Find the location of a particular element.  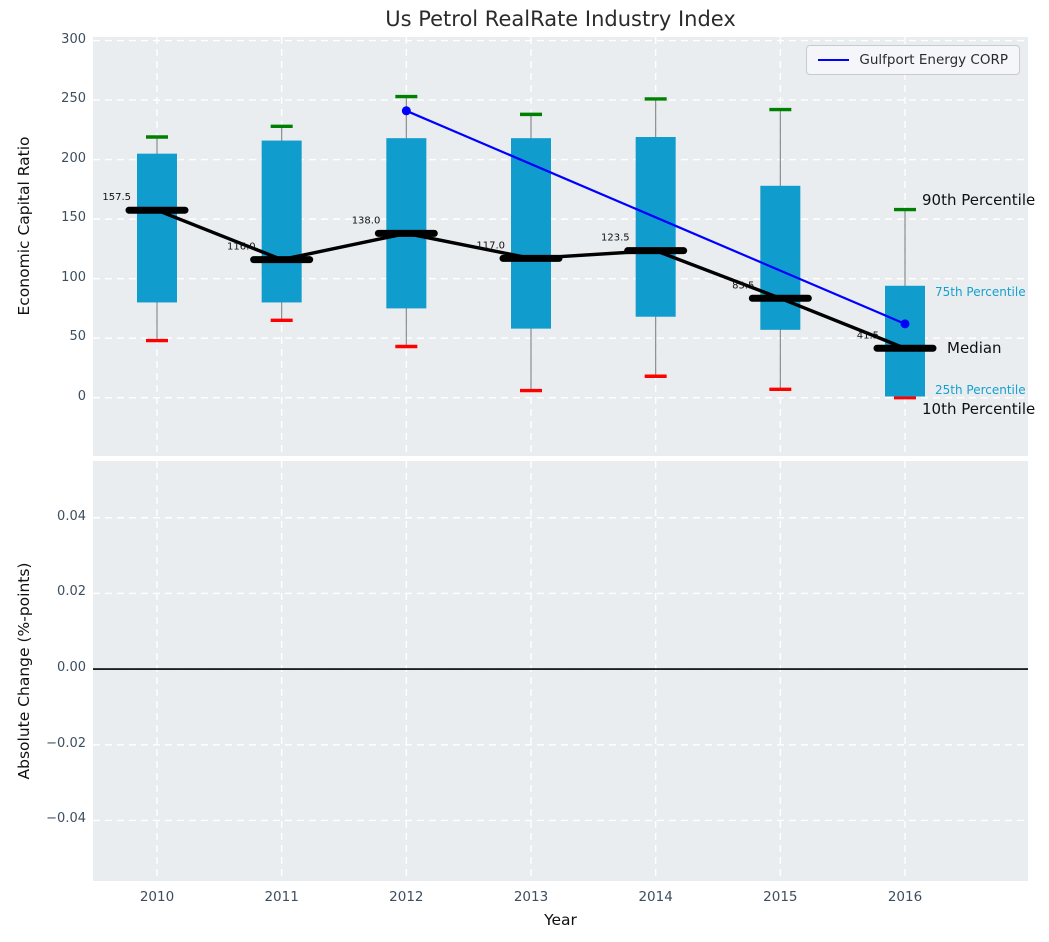

annotation-90th-percentile: 90th Percentile is located at coordinates (979, 199).